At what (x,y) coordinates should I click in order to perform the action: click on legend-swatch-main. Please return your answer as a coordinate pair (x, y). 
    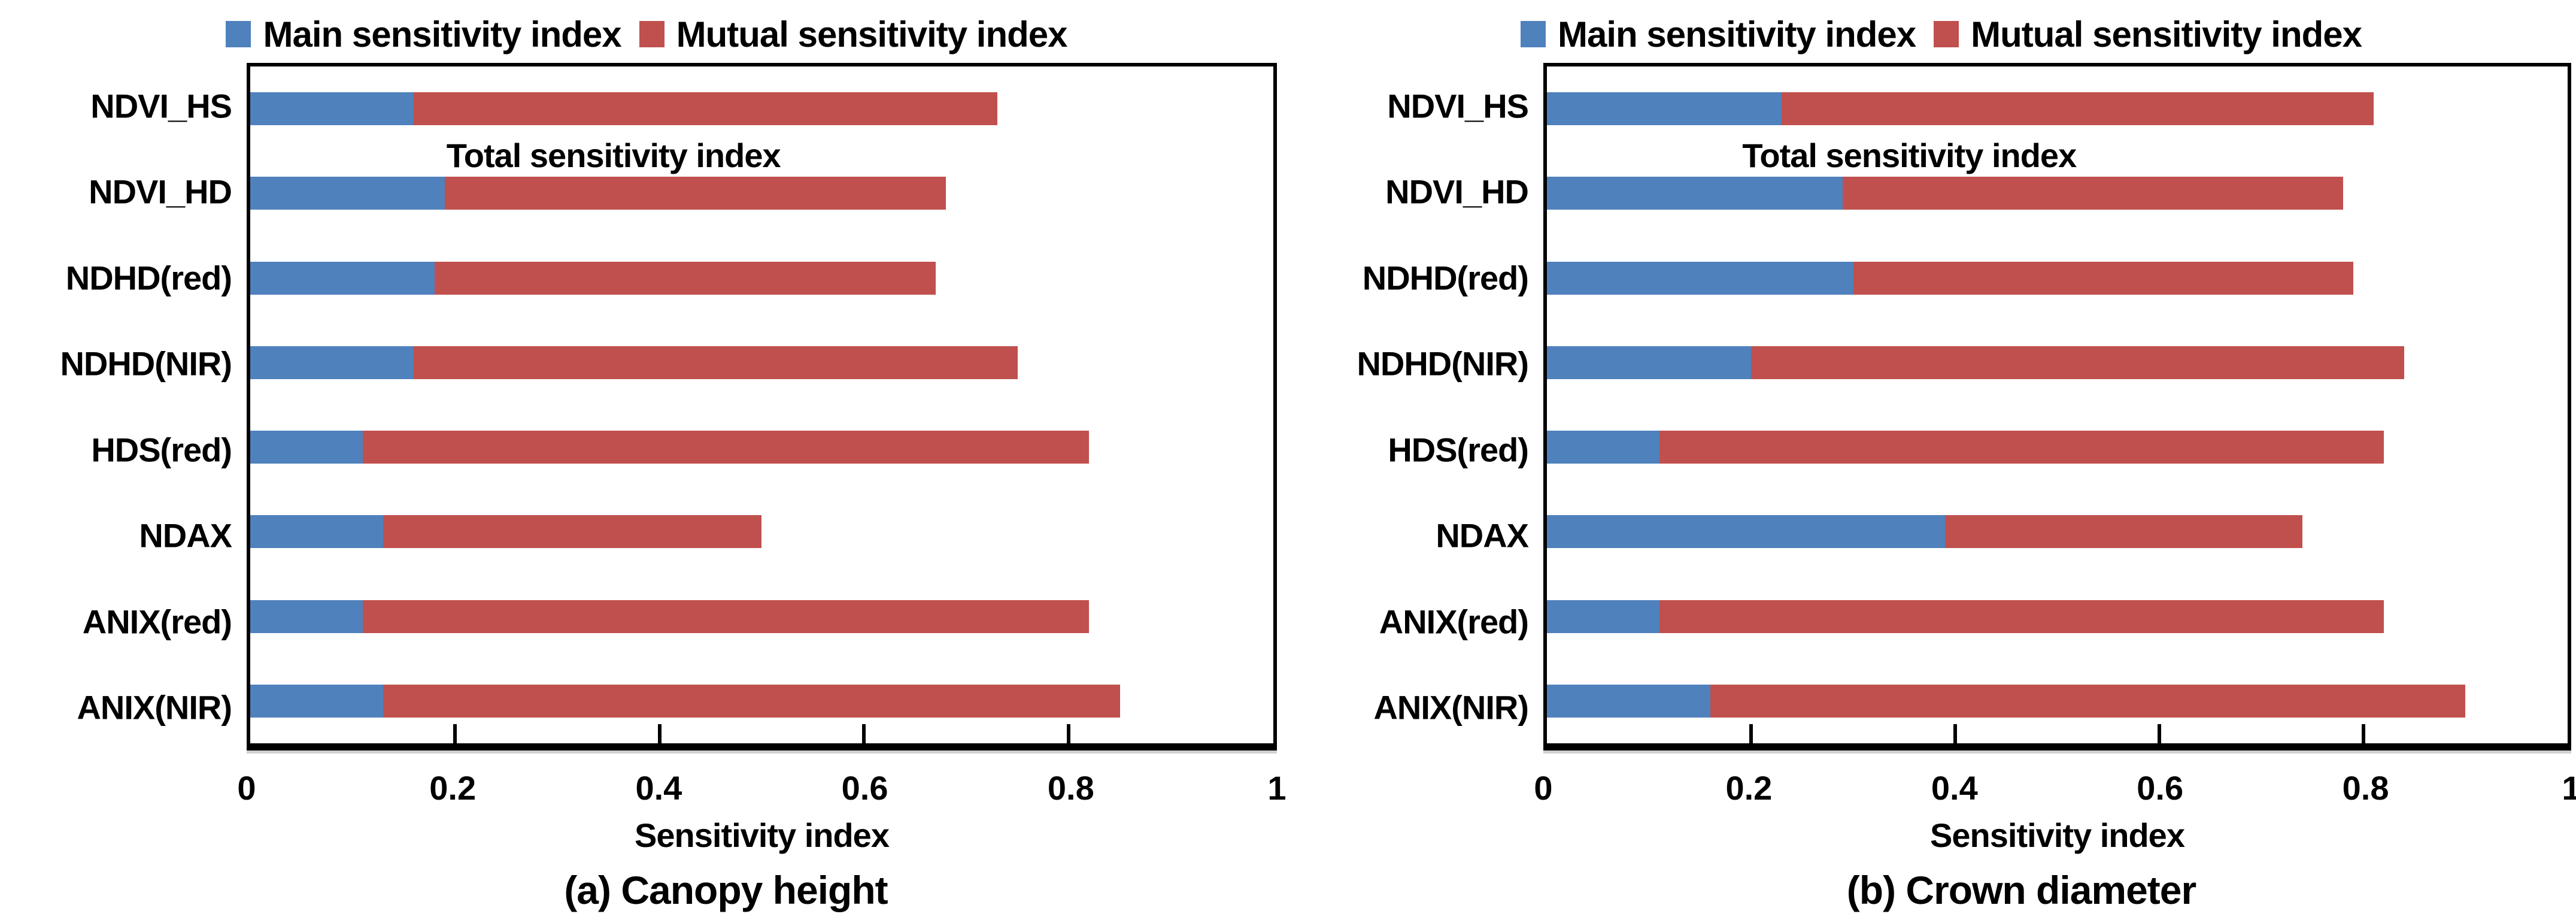
    Looking at the image, I should click on (1533, 34).